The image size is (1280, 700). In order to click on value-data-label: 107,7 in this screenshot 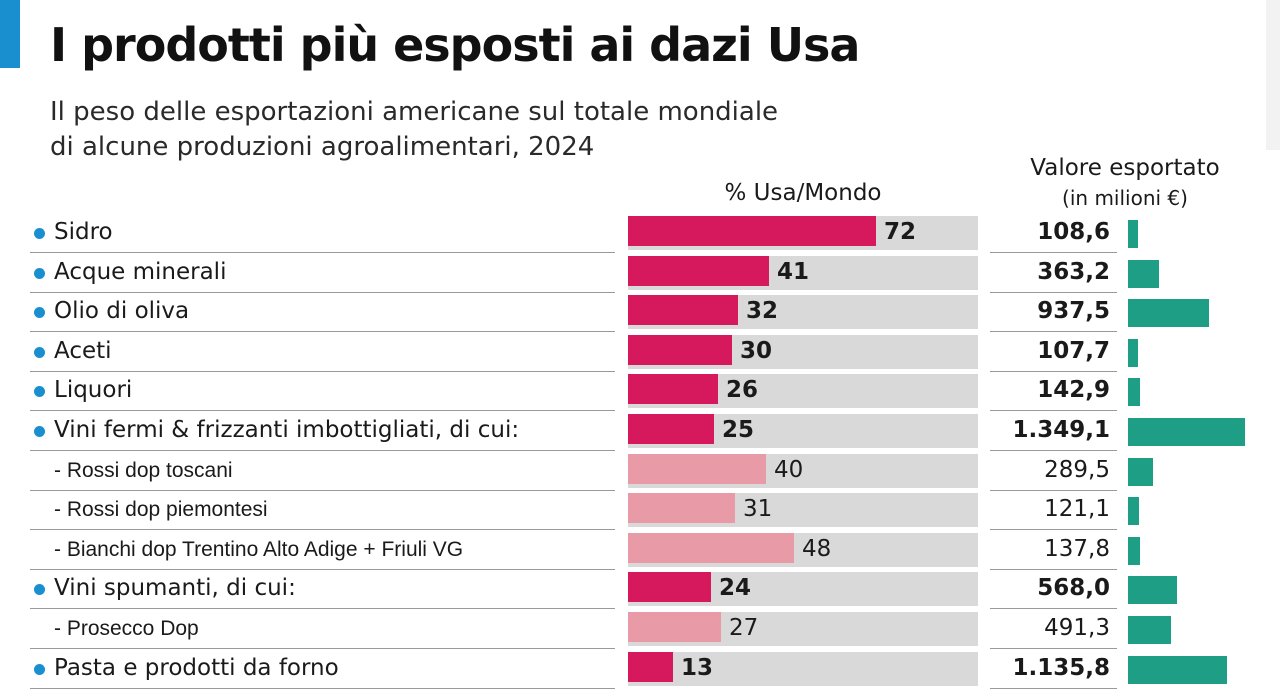, I will do `click(1073, 351)`.